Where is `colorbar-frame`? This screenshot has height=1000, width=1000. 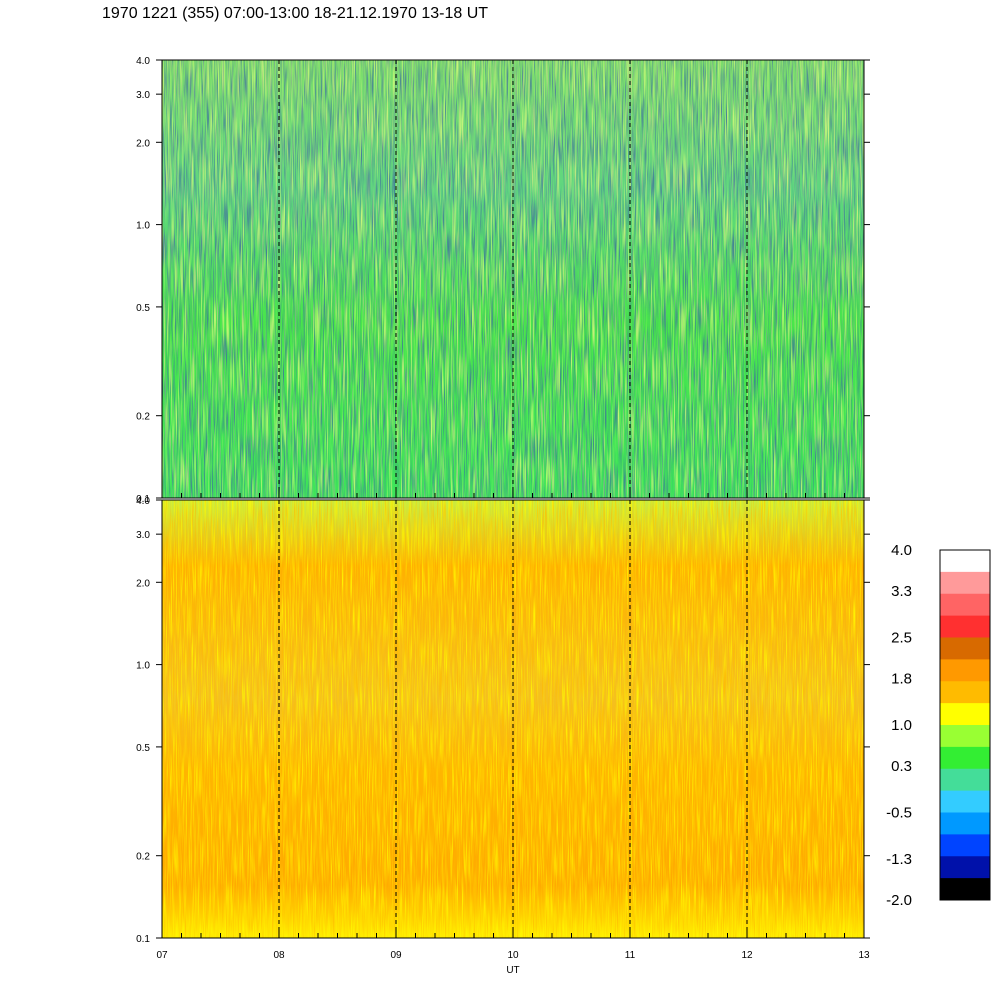 colorbar-frame is located at coordinates (965, 725).